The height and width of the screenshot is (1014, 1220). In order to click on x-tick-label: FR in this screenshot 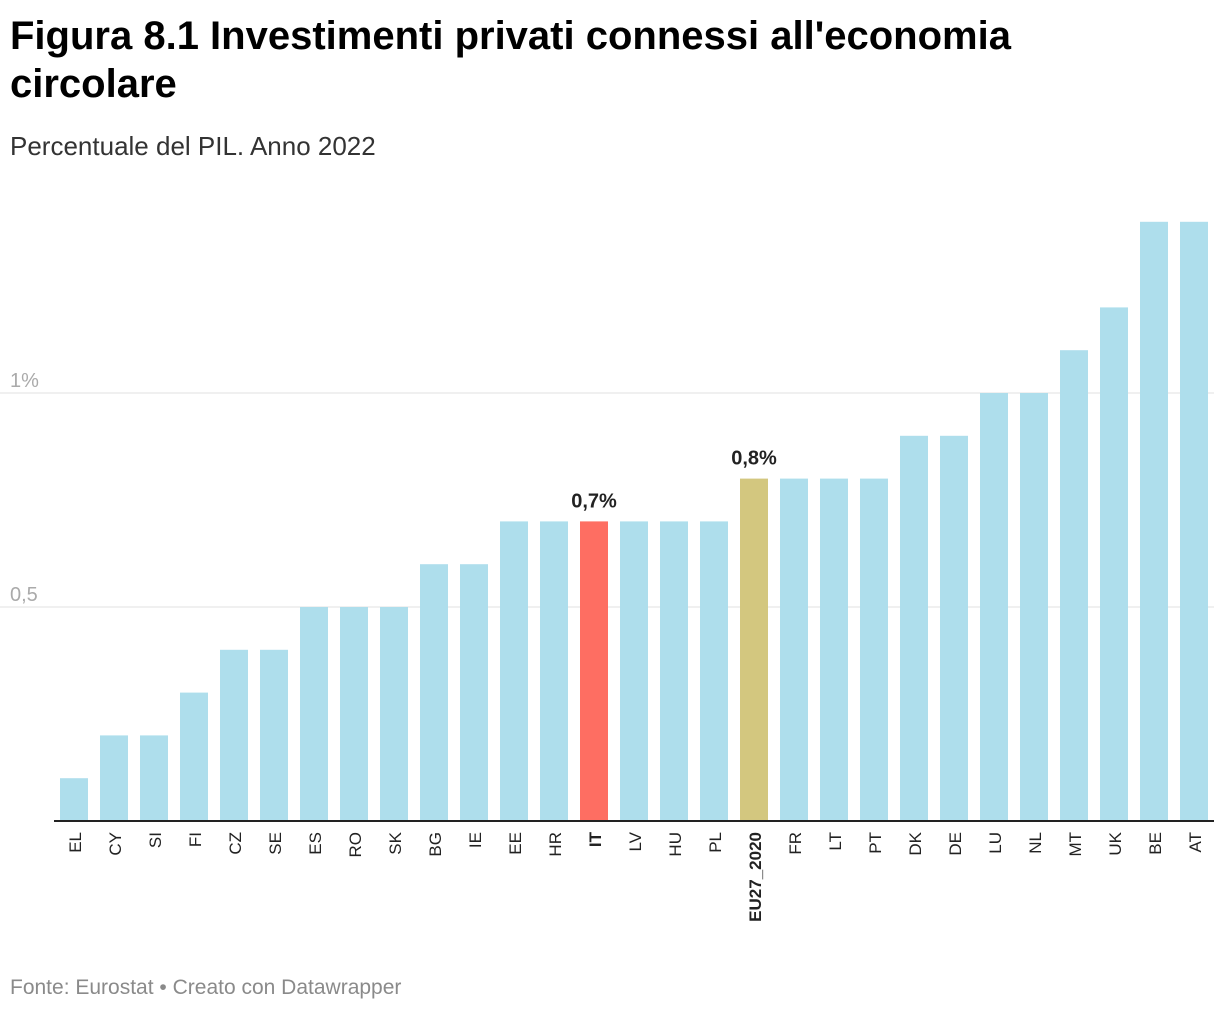, I will do `click(795, 843)`.